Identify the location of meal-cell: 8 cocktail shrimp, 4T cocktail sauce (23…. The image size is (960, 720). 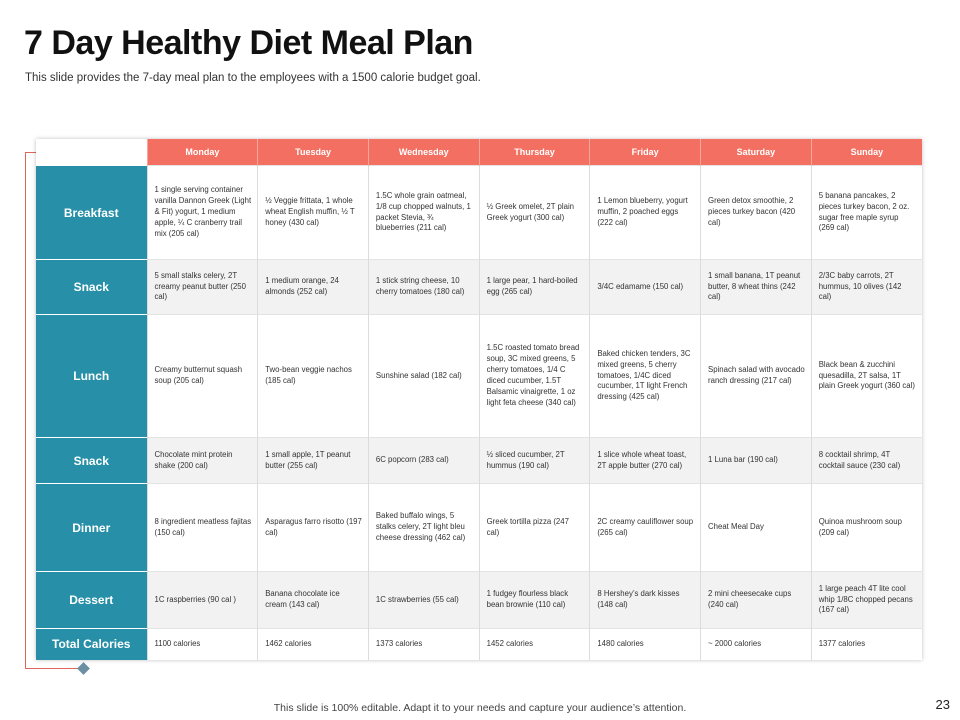
(866, 460).